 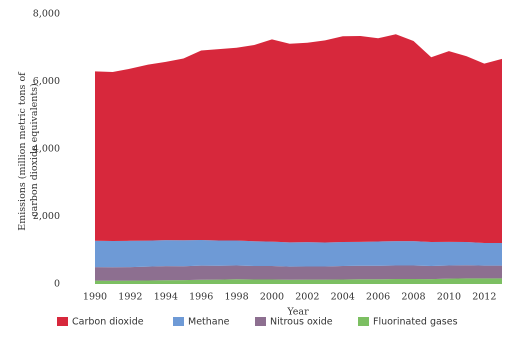 What do you see at coordinates (95, 297) in the screenshot?
I see `x-tick-label: 1990` at bounding box center [95, 297].